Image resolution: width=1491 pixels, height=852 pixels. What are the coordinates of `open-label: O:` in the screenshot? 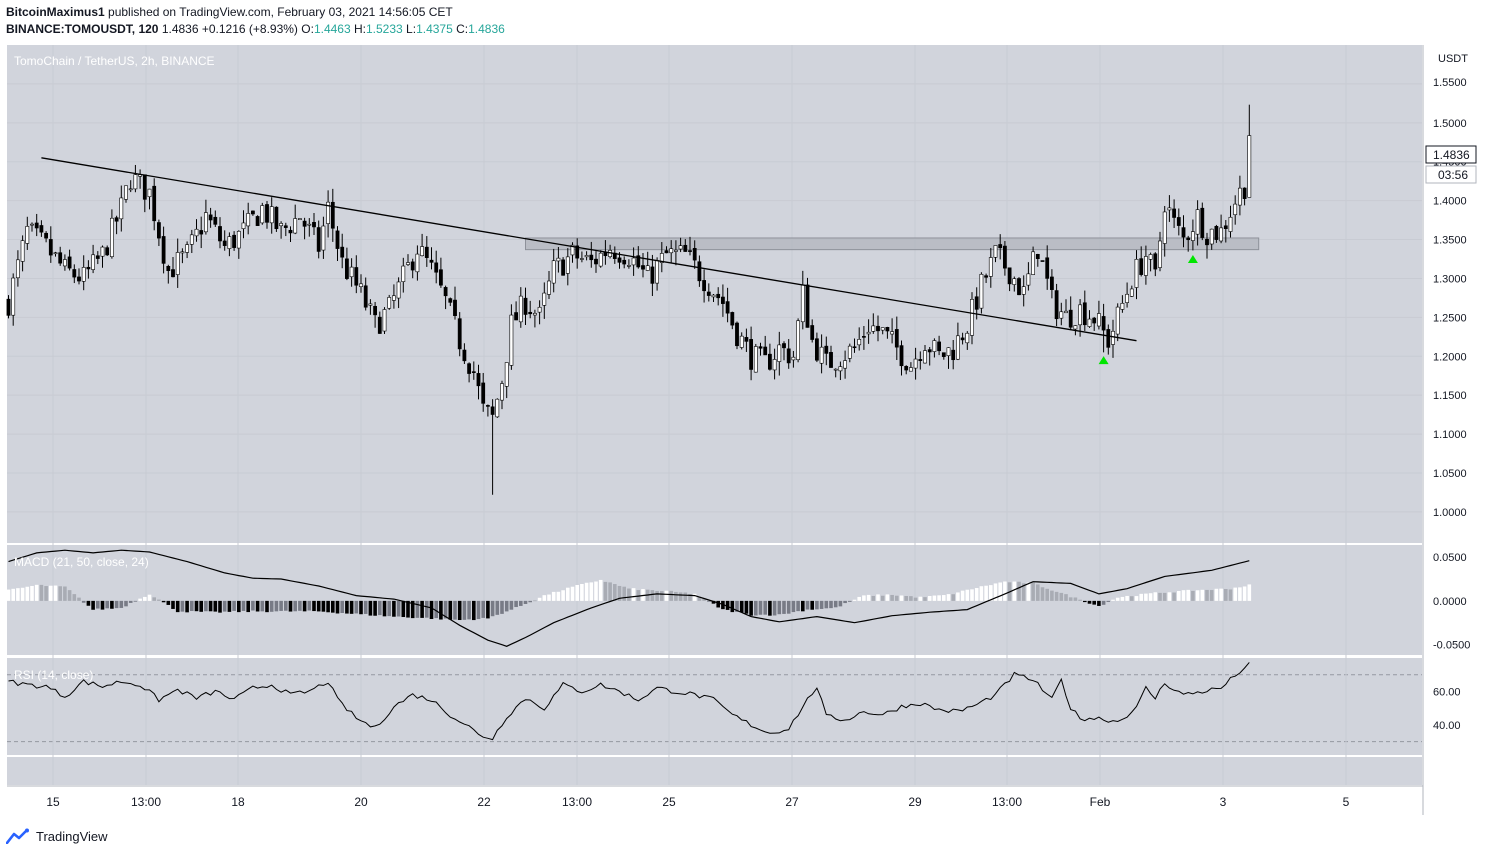 It's located at (307, 29).